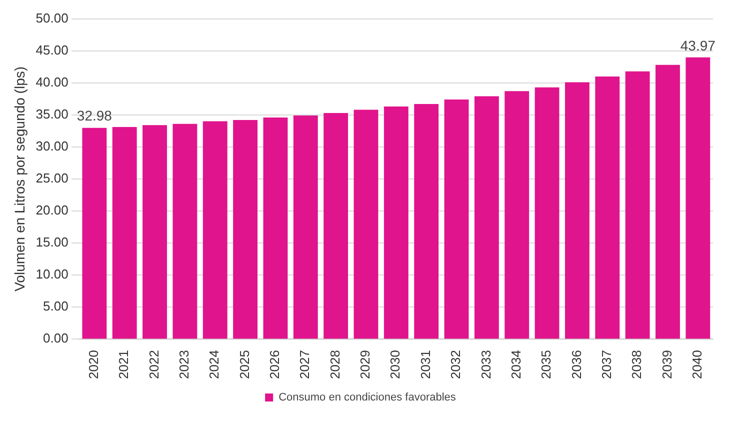 The height and width of the screenshot is (427, 735). I want to click on x-tick-label: 2032, so click(456, 364).